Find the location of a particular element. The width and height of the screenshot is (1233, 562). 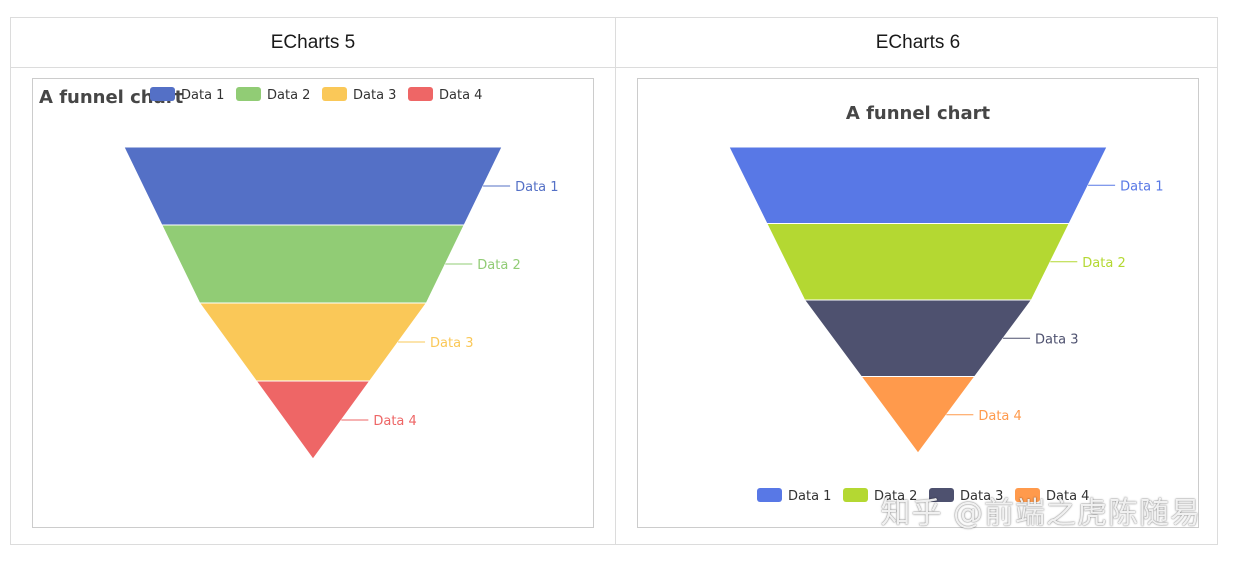

chart0-legend-item-data-3: Data 3 is located at coordinates (359, 95).